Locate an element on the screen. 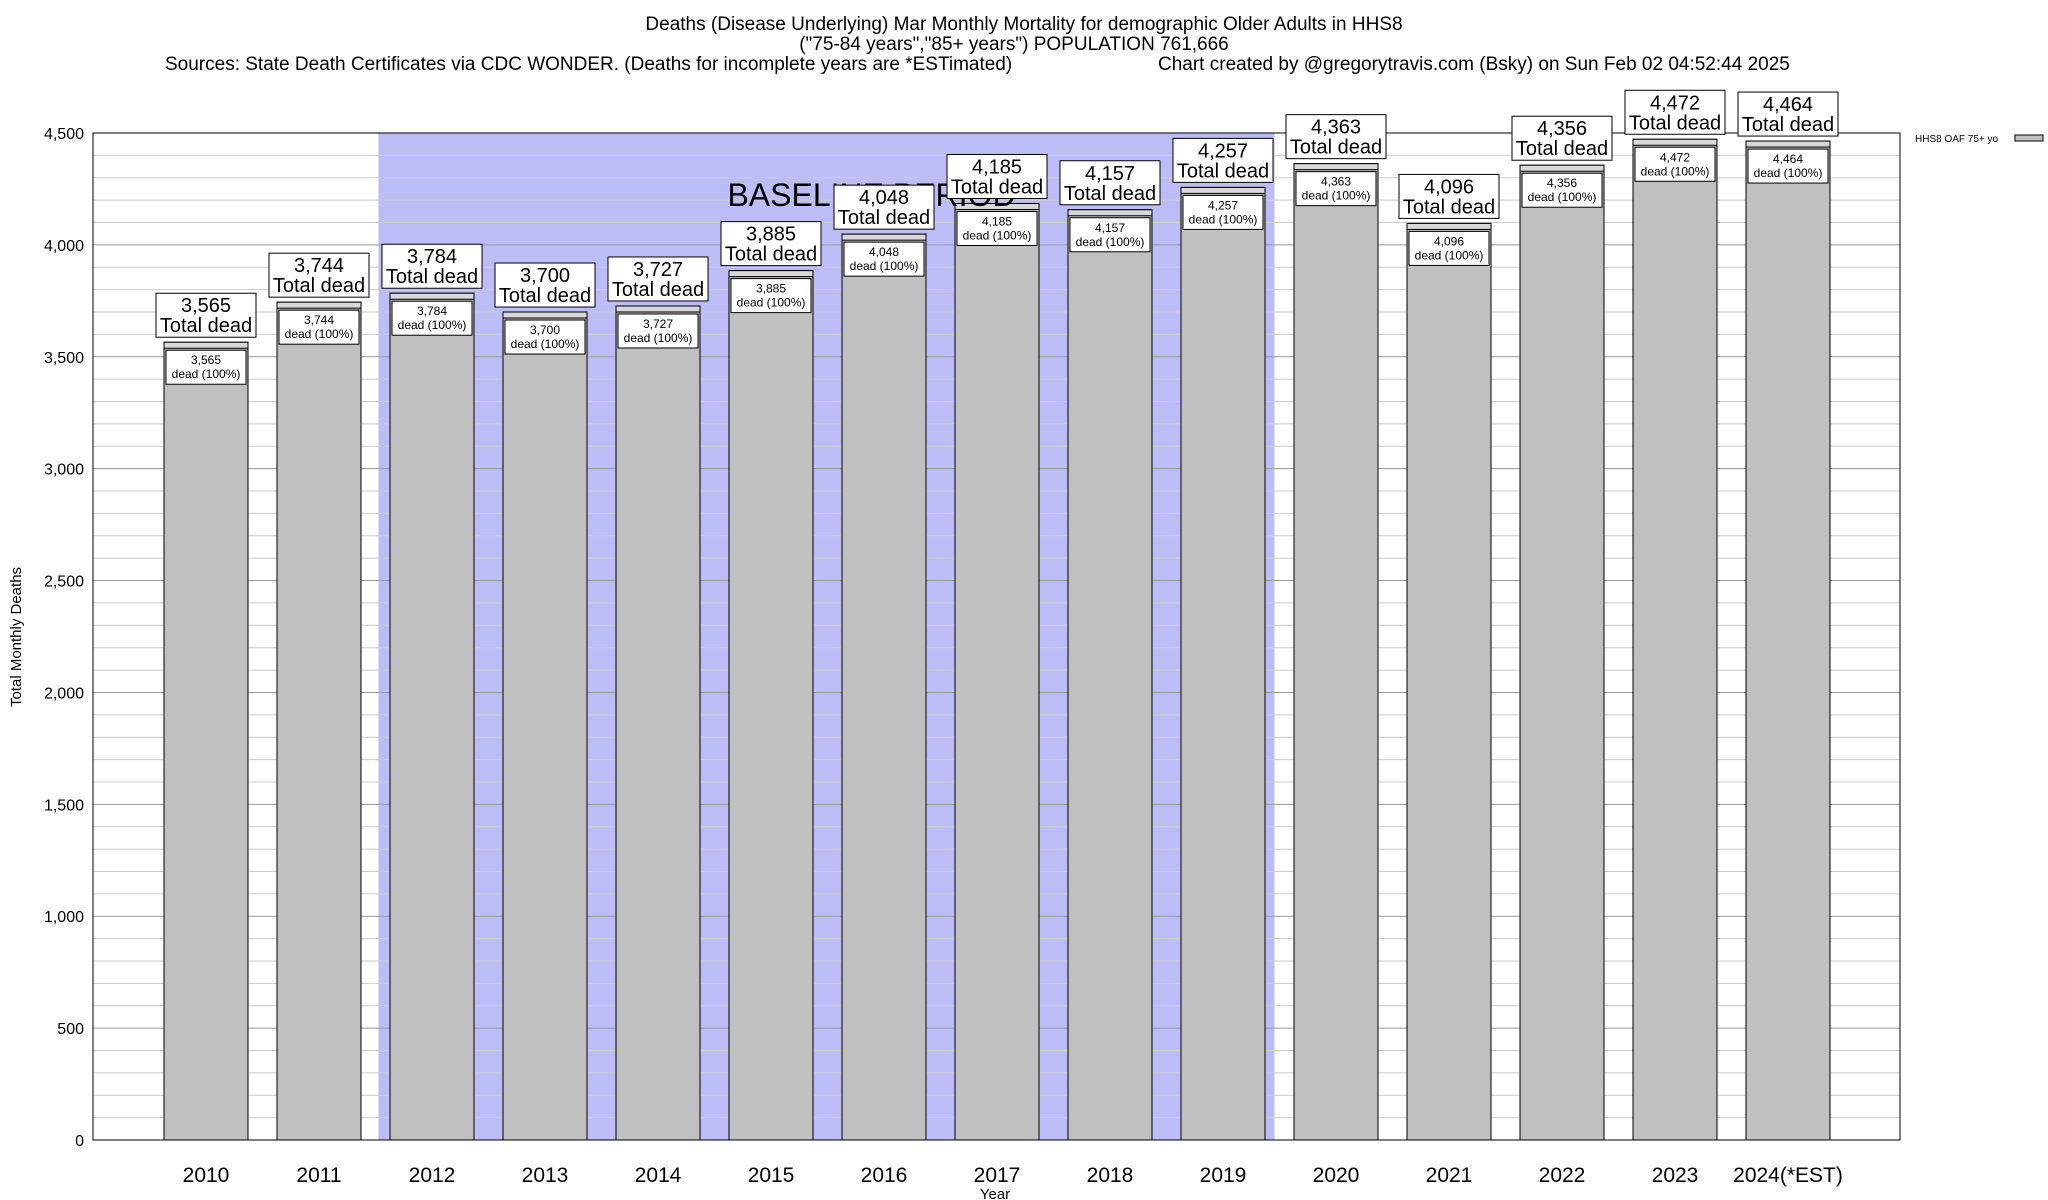 The height and width of the screenshot is (1200, 2048). x-axis-title: Year is located at coordinates (995, 1193).